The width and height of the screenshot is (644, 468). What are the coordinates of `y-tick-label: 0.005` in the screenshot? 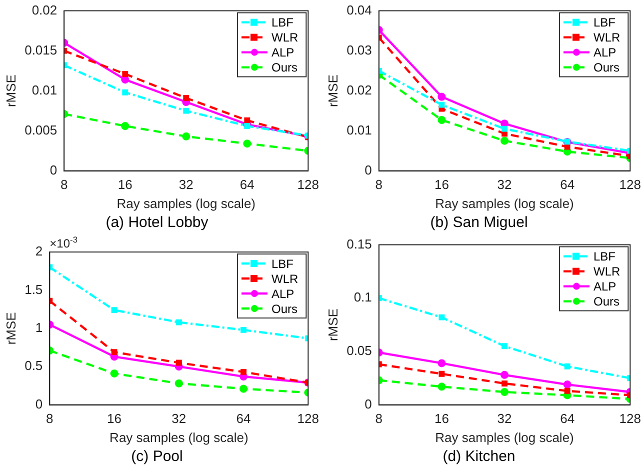 It's located at (41, 130).